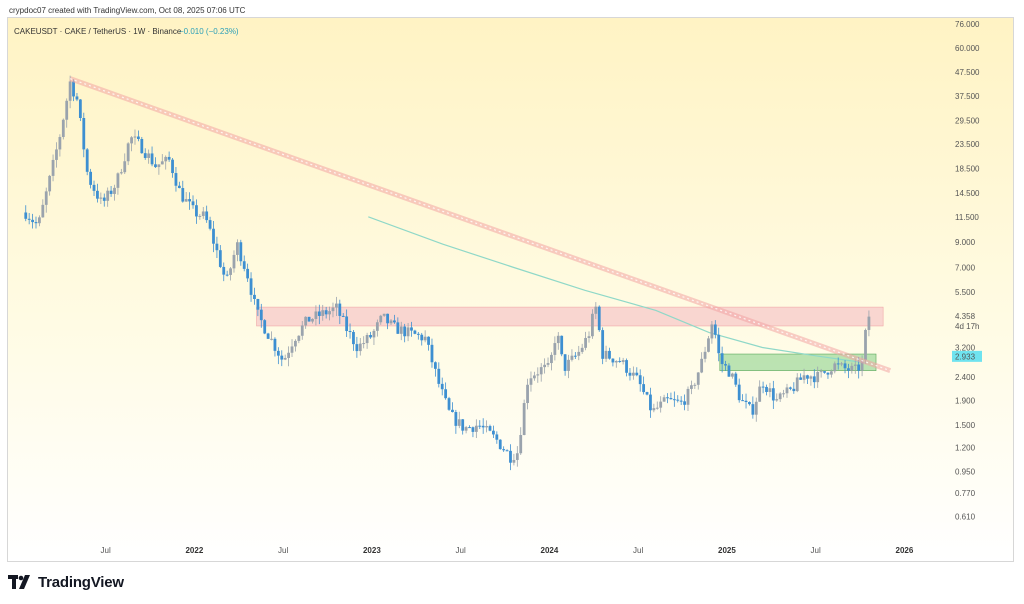  What do you see at coordinates (967, 72) in the screenshot?
I see `y-tick-label: 47.500` at bounding box center [967, 72].